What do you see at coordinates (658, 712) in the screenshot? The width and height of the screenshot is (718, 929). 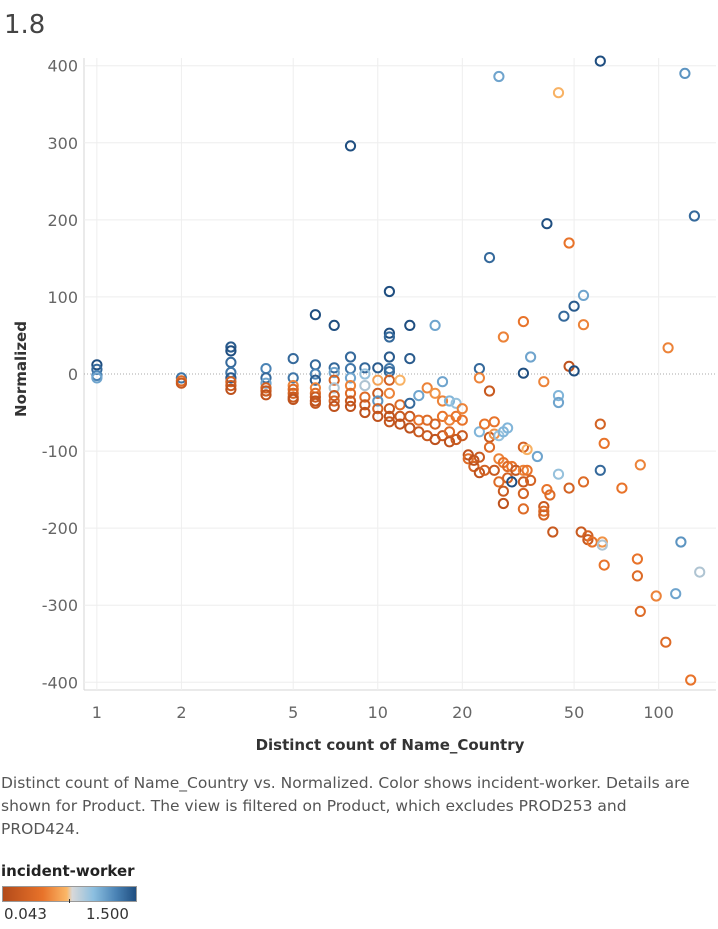 I see `x-tick-label: 100` at bounding box center [658, 712].